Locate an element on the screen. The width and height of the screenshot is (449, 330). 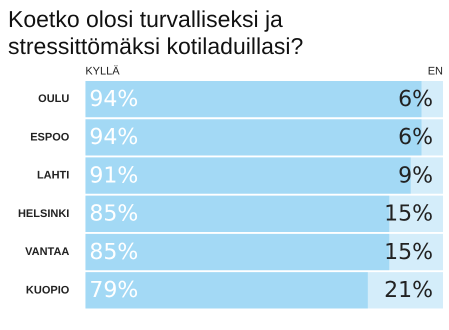
y-tick-label: KUOPIO is located at coordinates (48, 290).